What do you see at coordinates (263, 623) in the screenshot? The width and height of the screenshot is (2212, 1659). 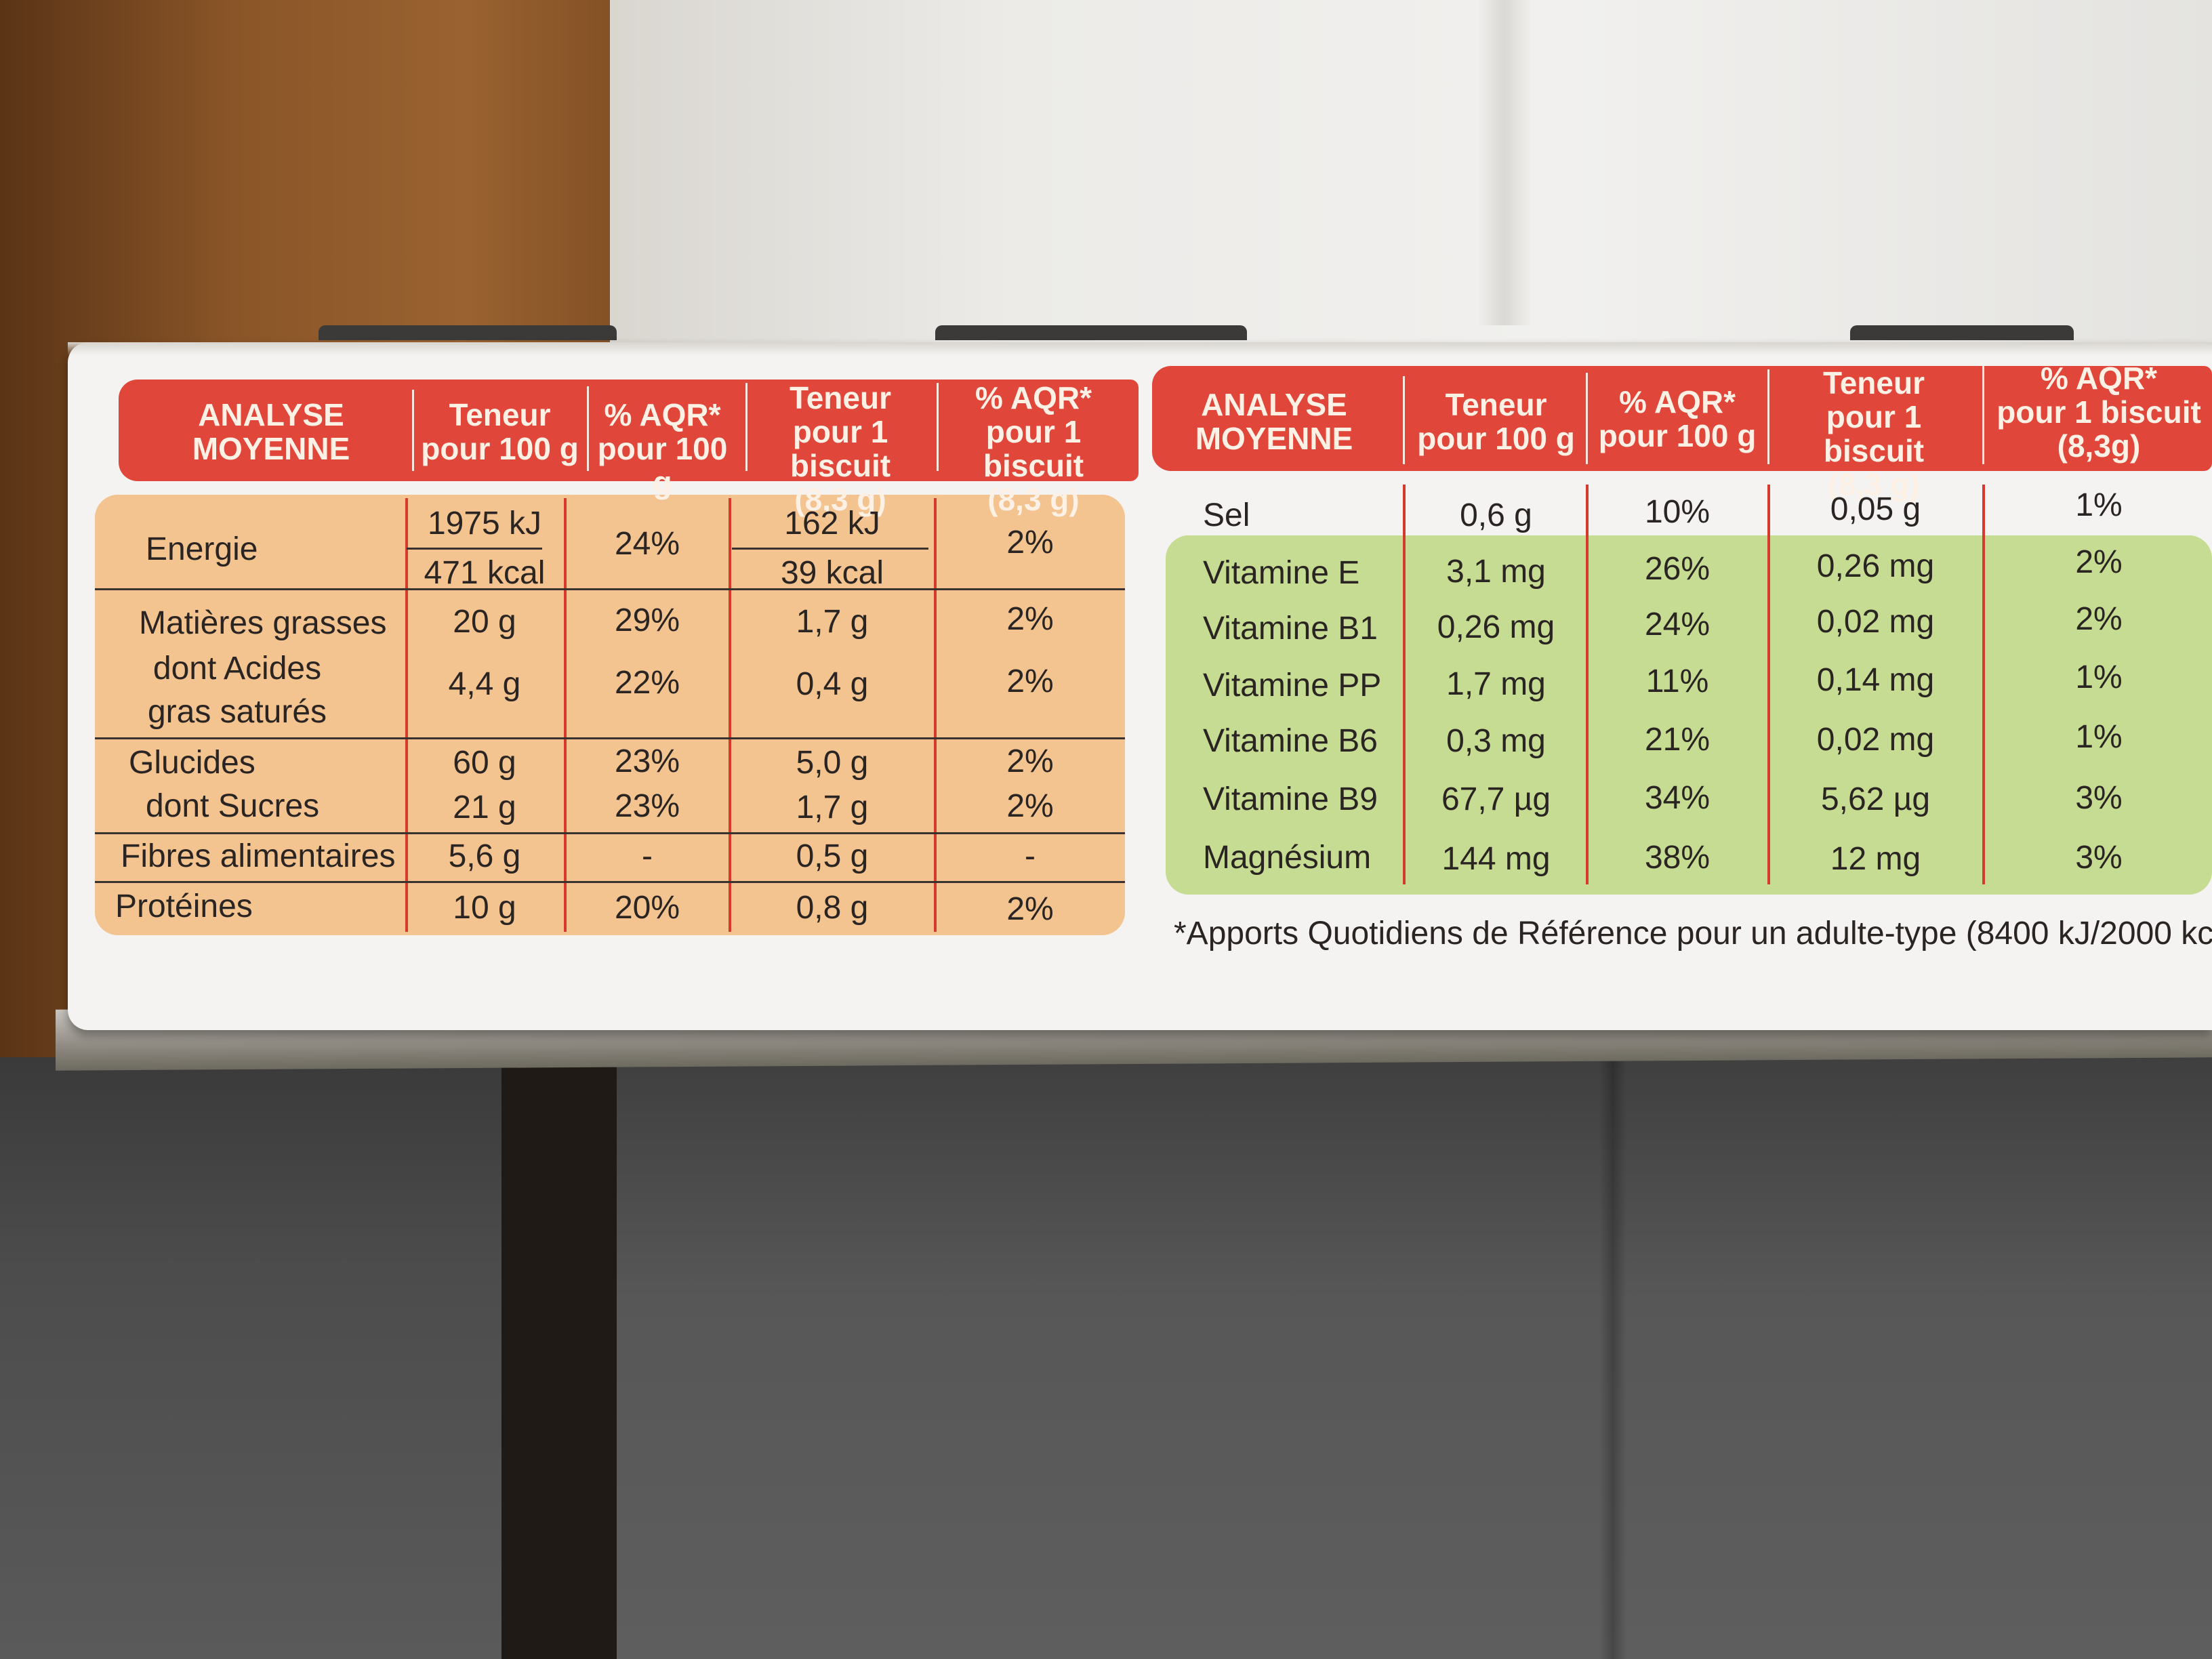 I see `row-label-matieres-grasses: Matières grasses` at bounding box center [263, 623].